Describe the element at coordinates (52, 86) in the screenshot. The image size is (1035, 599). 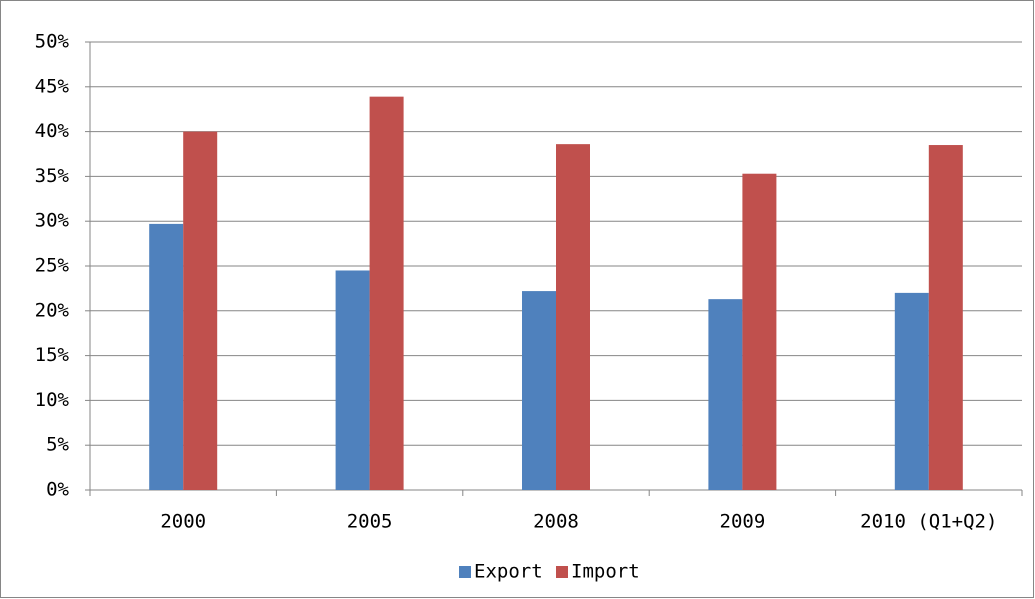
I see `y-tick-label: 45%` at that location.